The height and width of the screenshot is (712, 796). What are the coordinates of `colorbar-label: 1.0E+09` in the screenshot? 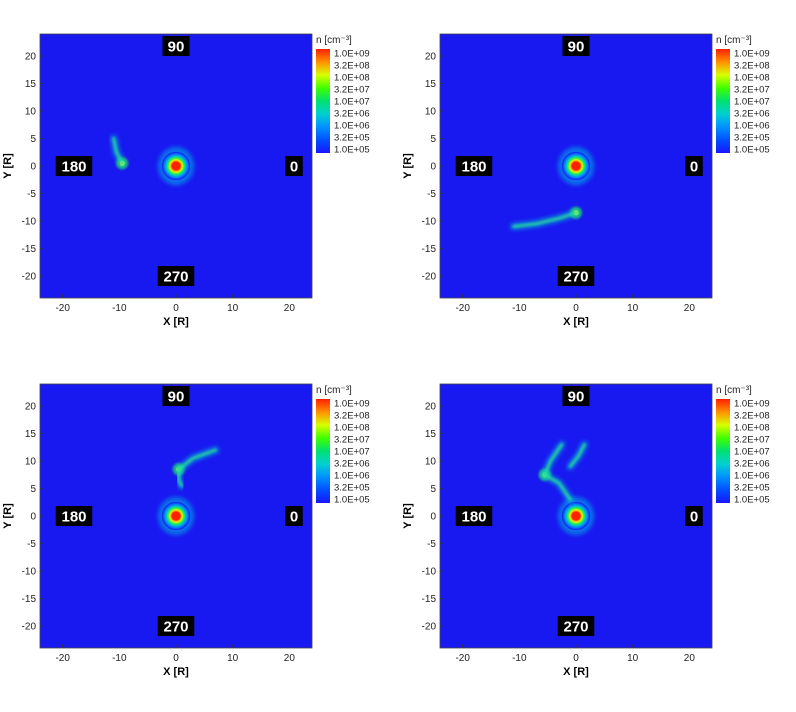 It's located at (752, 404).